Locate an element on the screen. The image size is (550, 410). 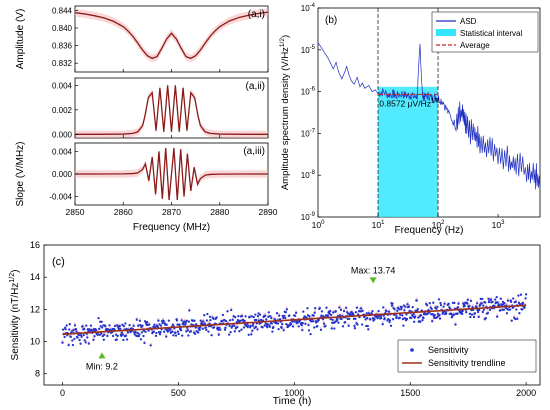
y-tick-label: 0.844 is located at coordinates (62, 10).